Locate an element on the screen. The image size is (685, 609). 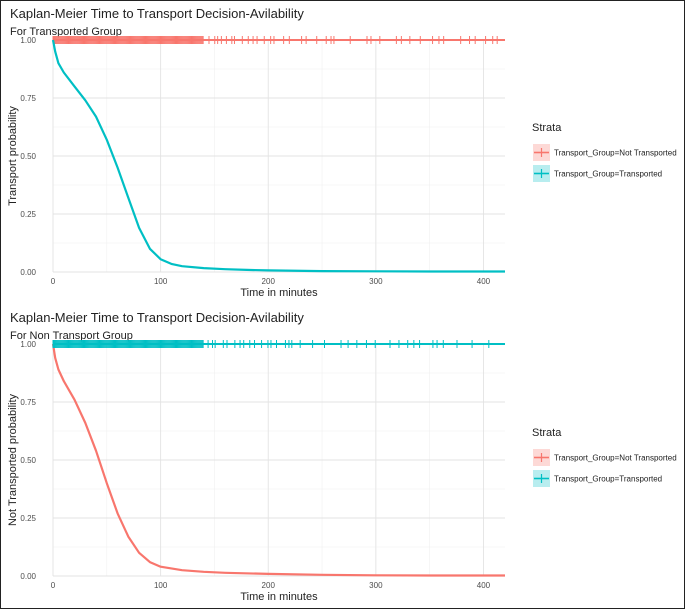
y-axis-label: Not Transported probability is located at coordinates (13, 459).